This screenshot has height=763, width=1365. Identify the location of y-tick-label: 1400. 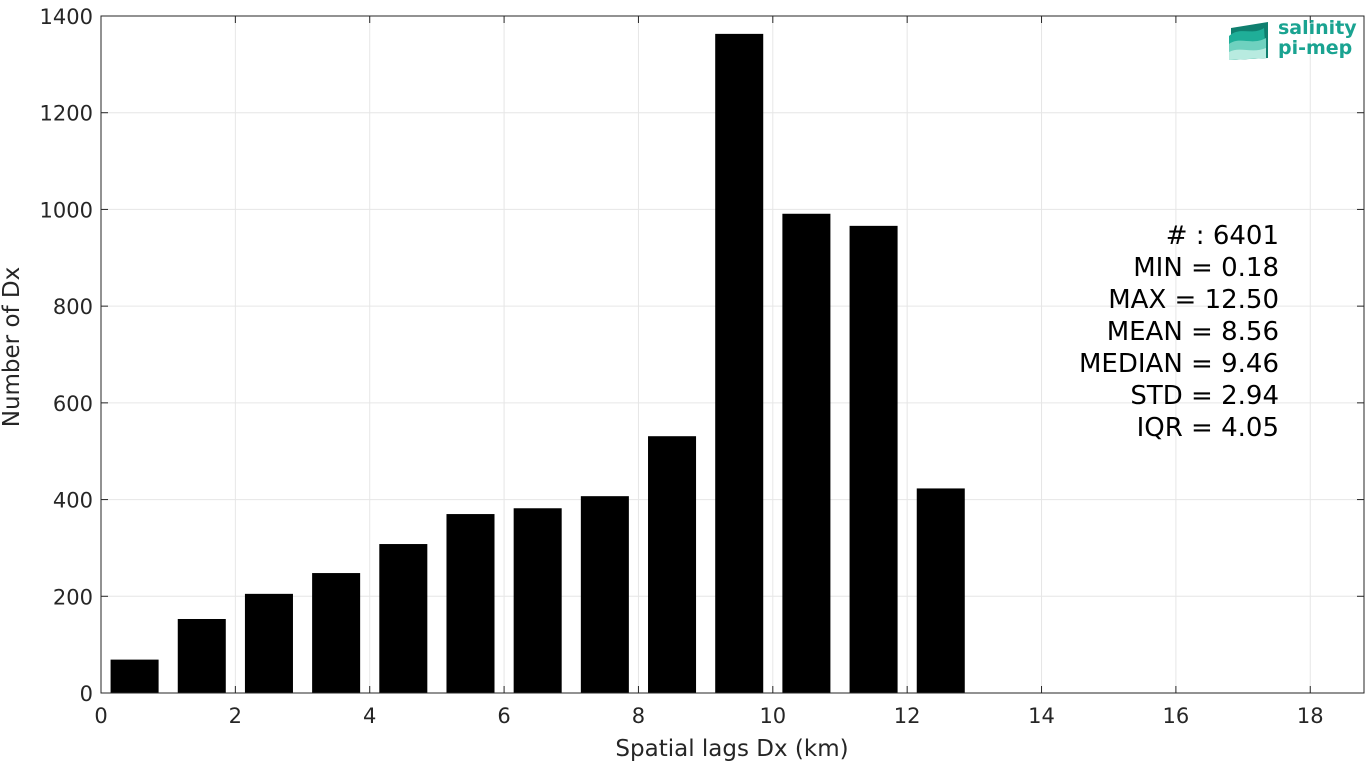
(66, 17).